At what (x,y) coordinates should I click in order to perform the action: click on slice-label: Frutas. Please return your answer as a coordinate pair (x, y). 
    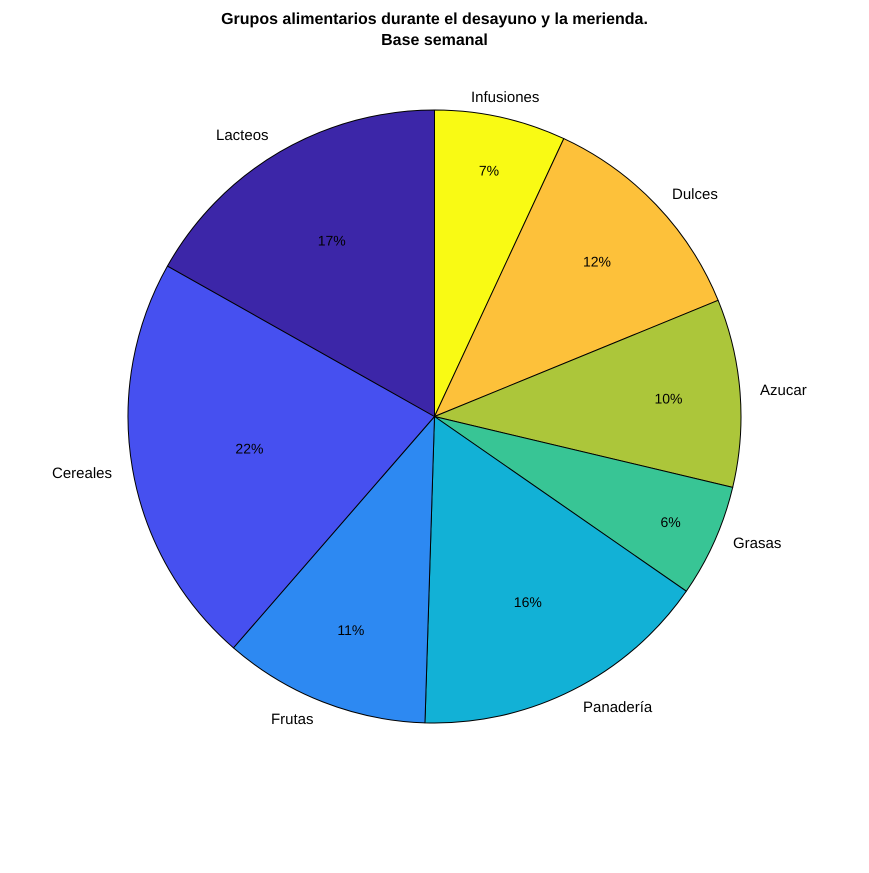
    Looking at the image, I should click on (292, 719).